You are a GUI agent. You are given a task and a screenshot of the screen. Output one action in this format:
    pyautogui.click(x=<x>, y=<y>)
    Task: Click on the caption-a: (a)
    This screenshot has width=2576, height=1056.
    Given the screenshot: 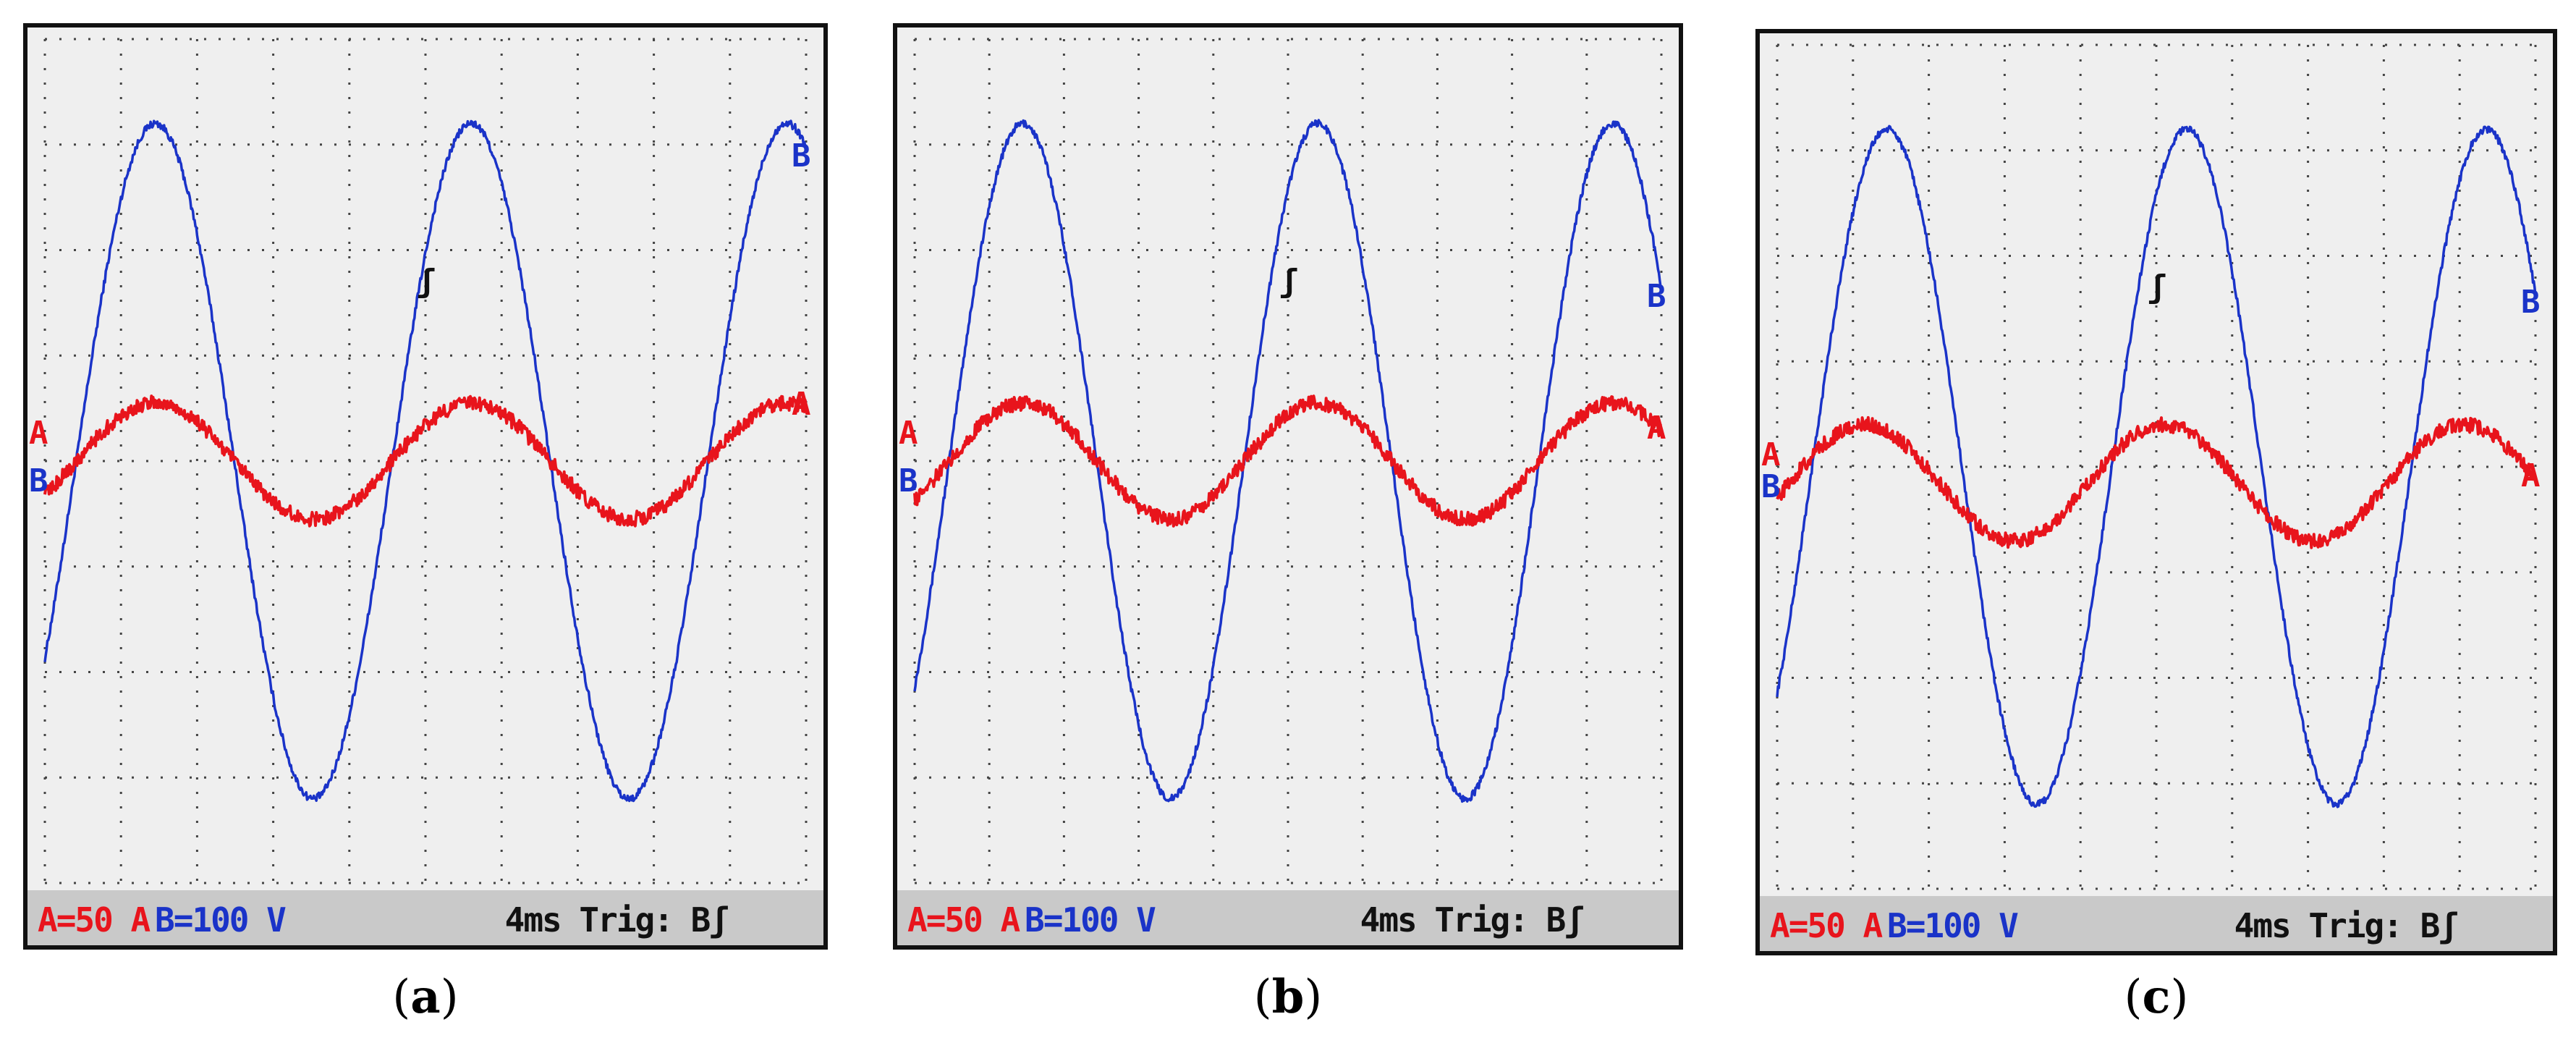 What is the action you would take?
    pyautogui.click(x=425, y=997)
    